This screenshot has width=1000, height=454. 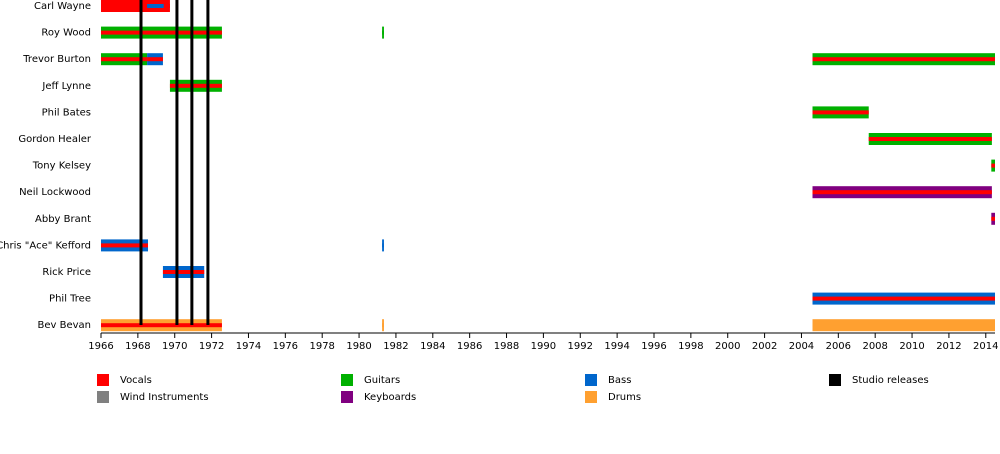 What do you see at coordinates (727, 346) in the screenshot?
I see `x-tick-label: 2000` at bounding box center [727, 346].